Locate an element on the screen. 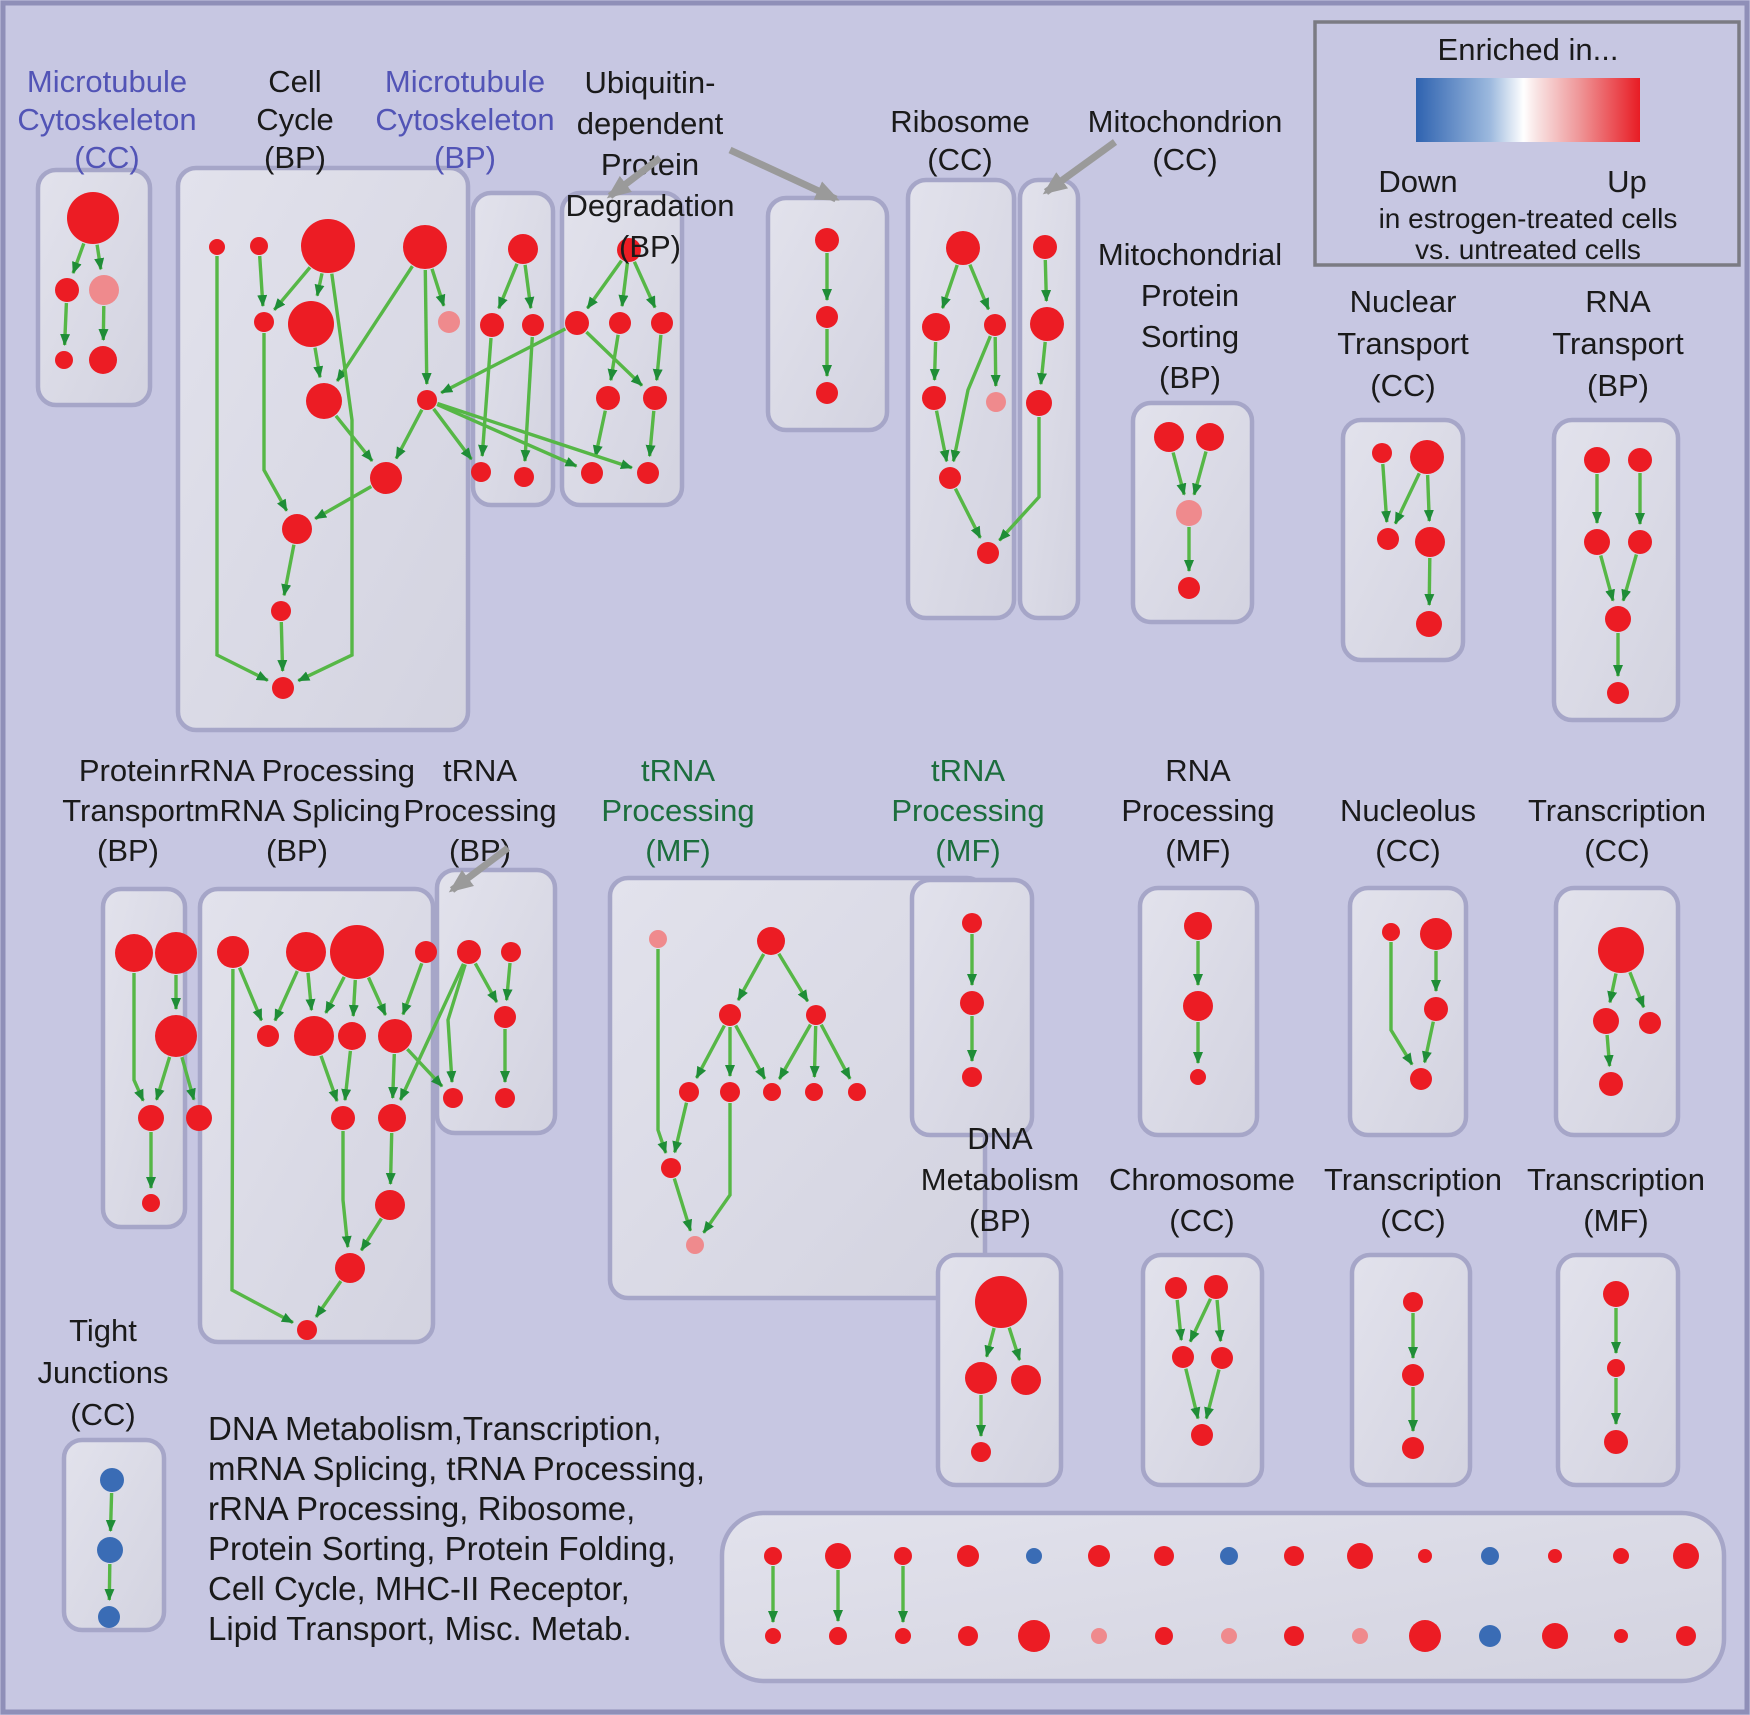  wide-node-b2 is located at coordinates (838, 1636).